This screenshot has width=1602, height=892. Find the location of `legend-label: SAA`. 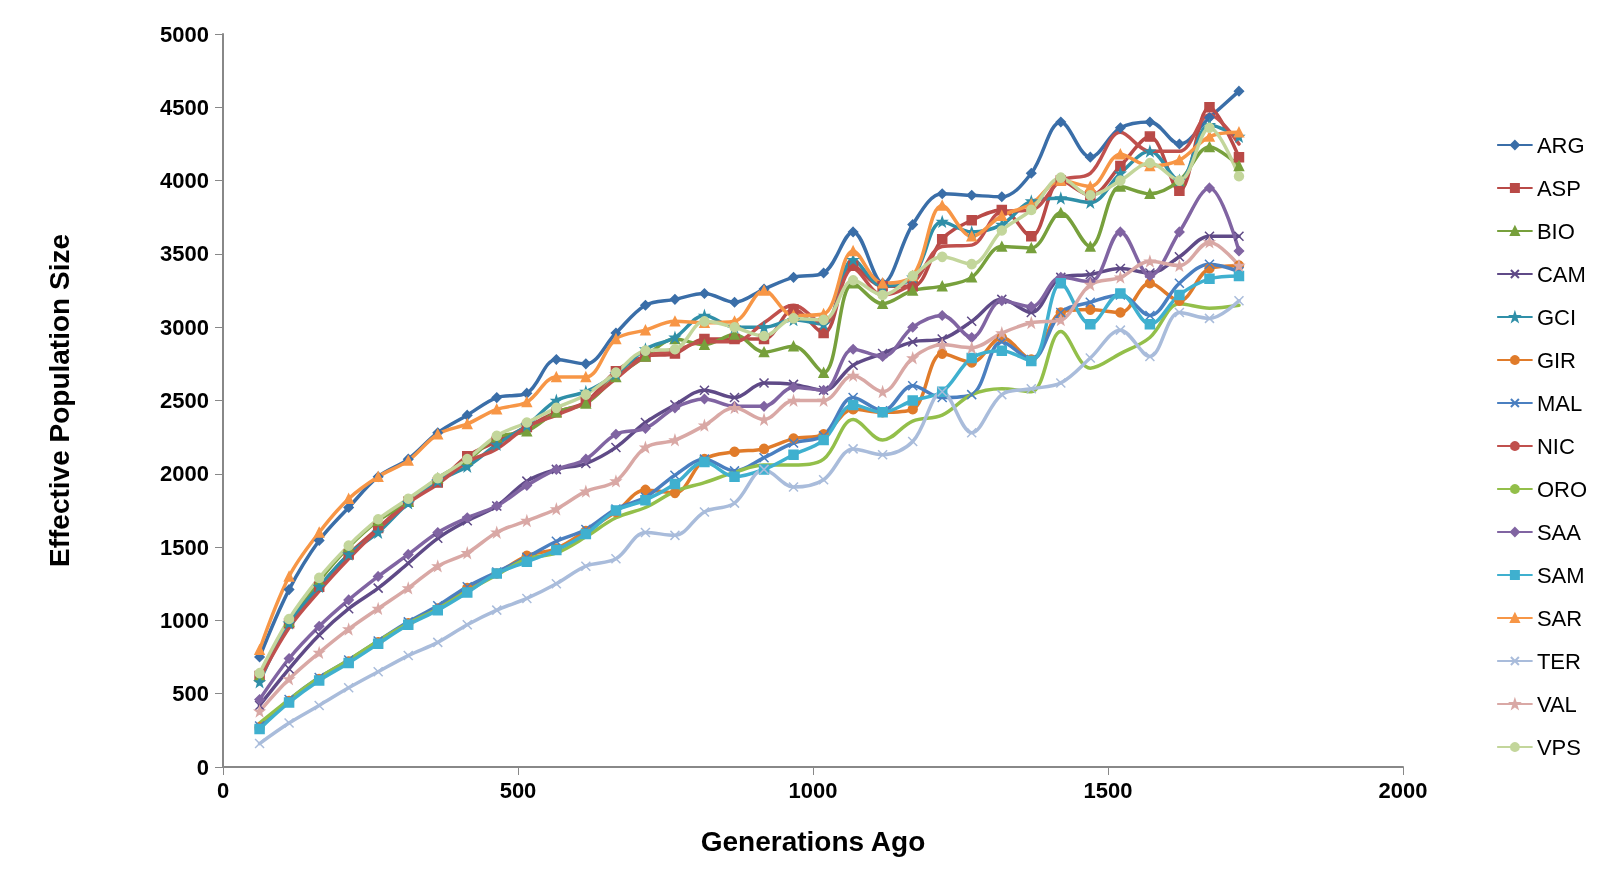

legend-label: SAA is located at coordinates (1559, 532).